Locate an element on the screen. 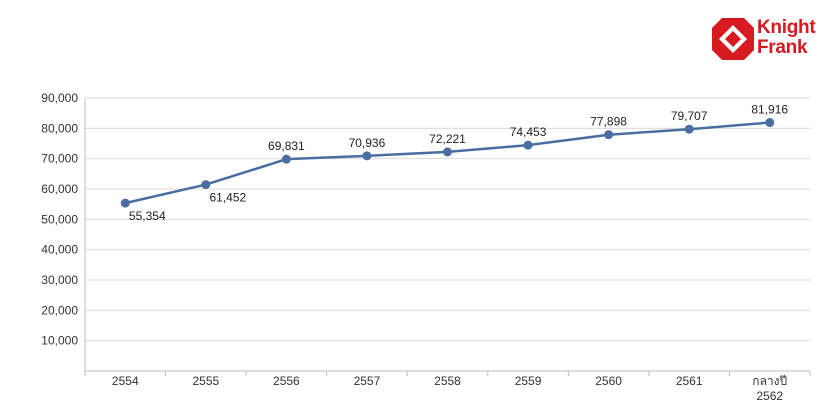  knight-frank-mark-icon is located at coordinates (733, 39).